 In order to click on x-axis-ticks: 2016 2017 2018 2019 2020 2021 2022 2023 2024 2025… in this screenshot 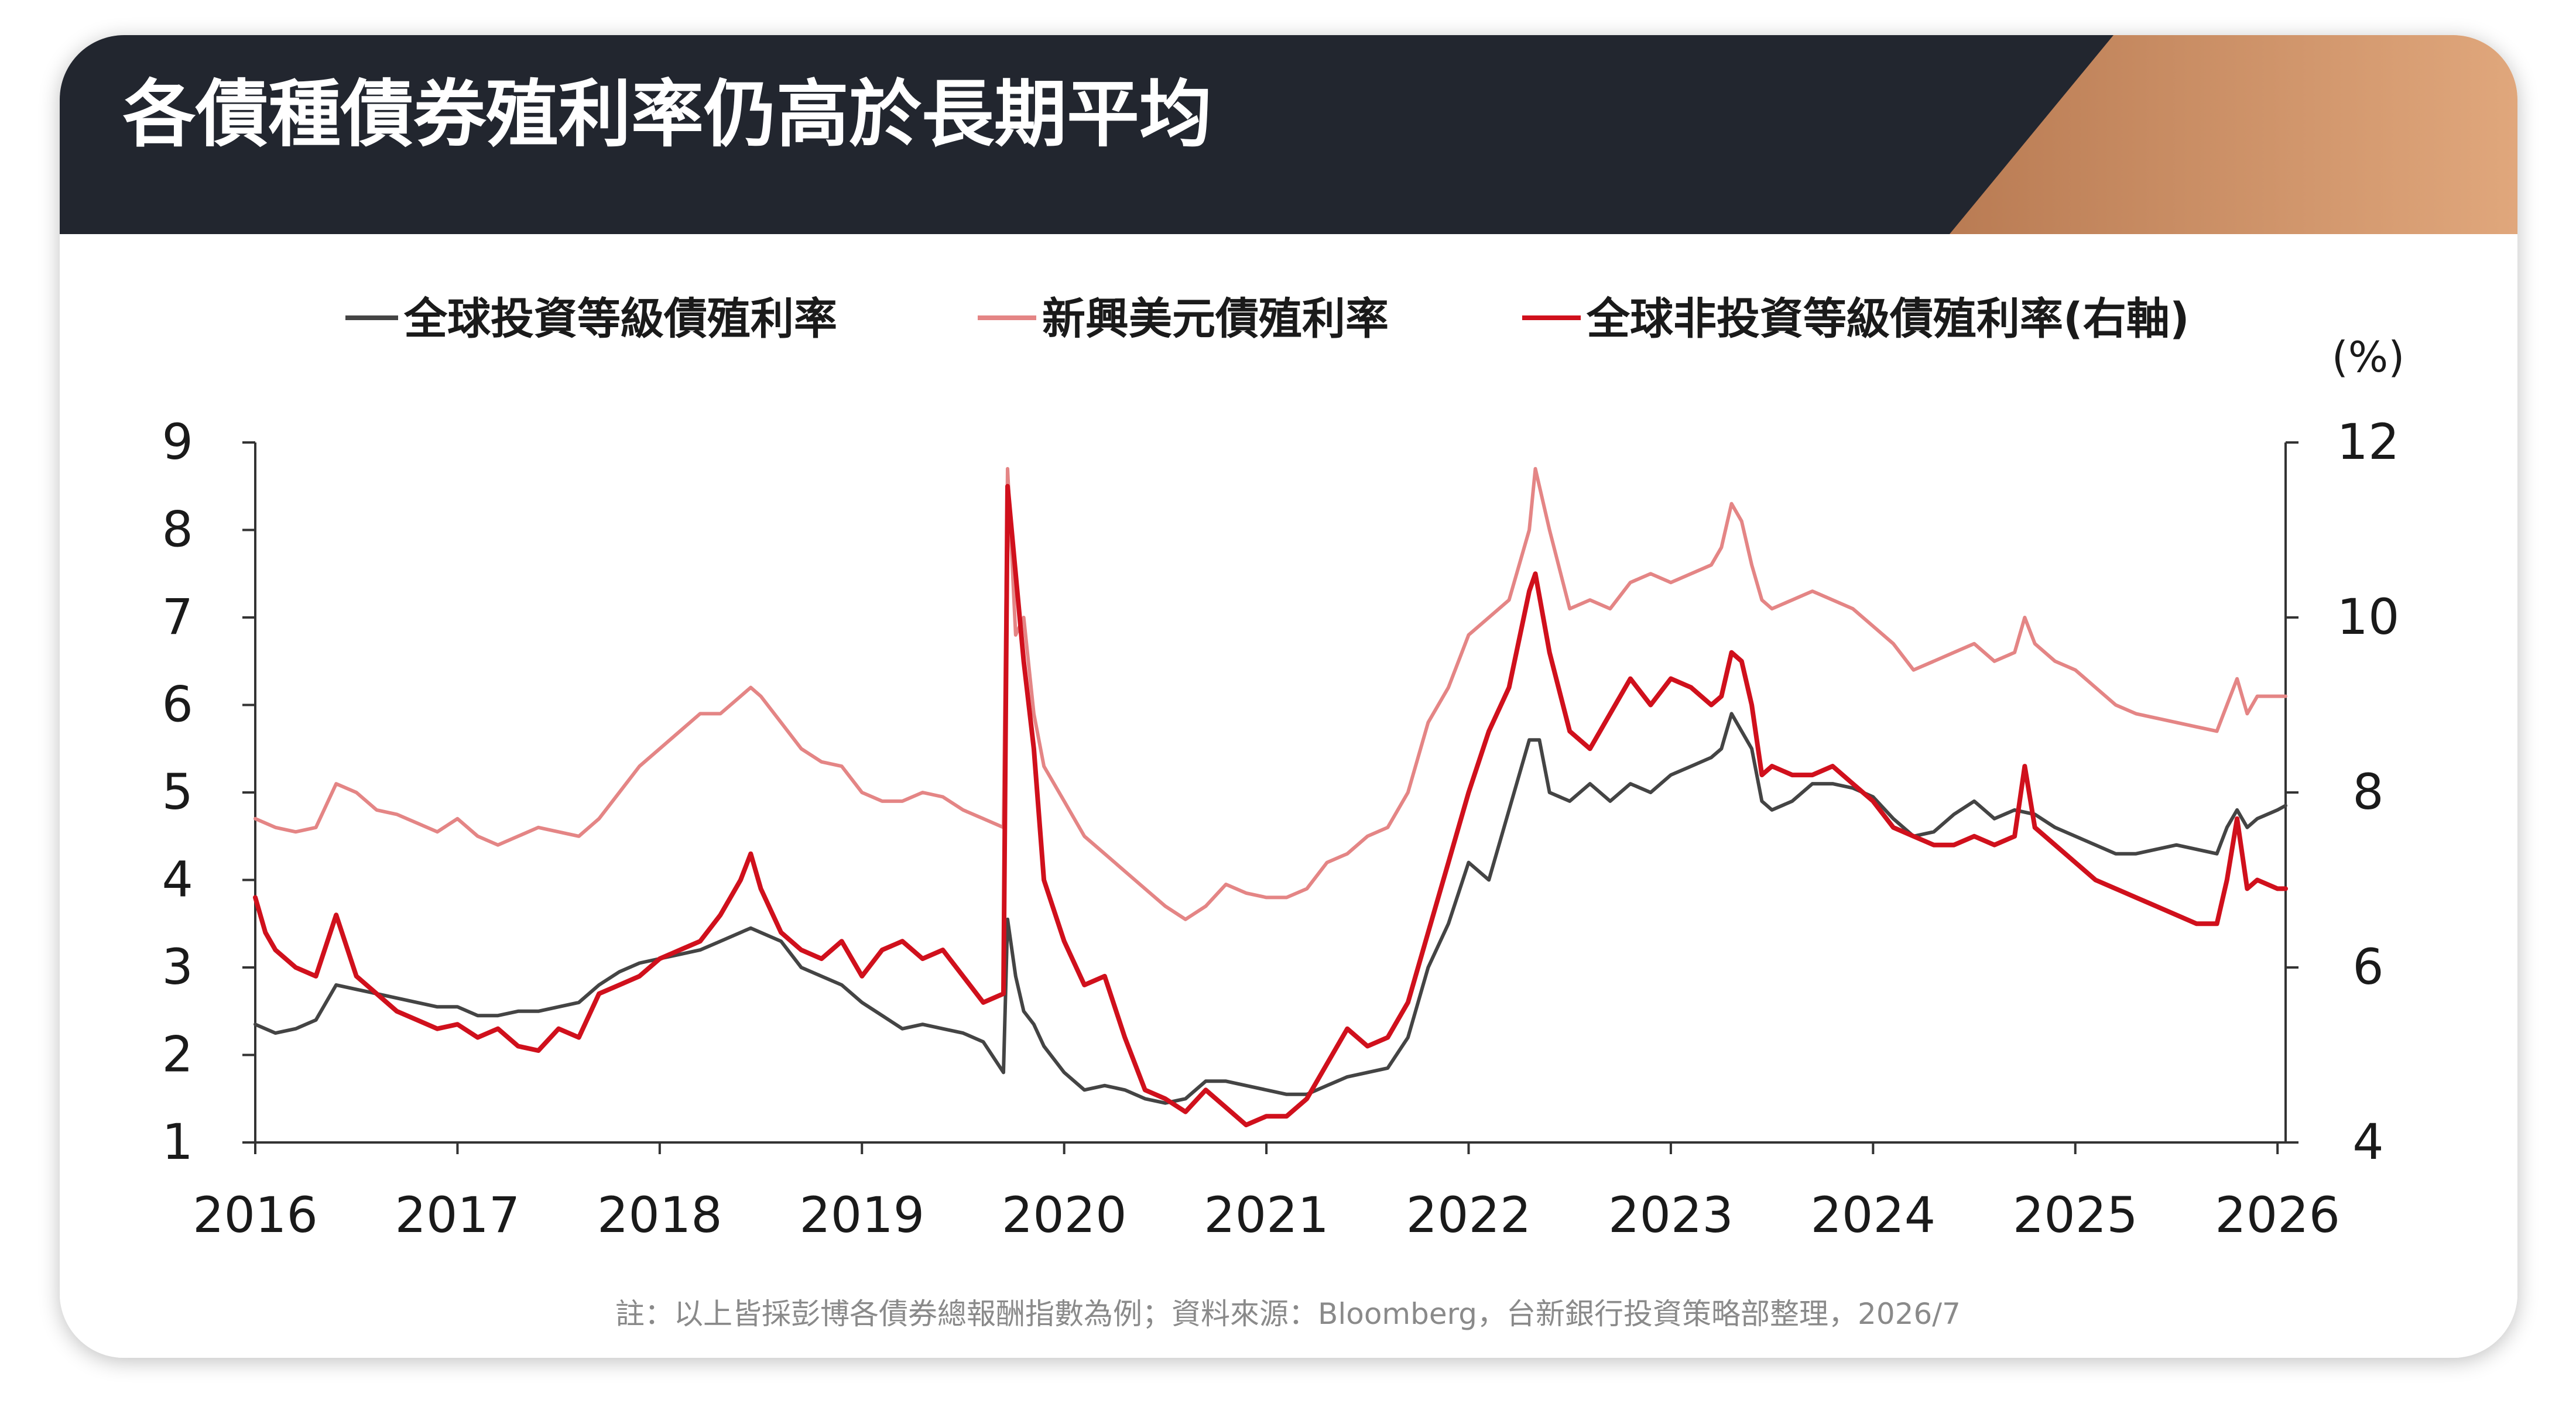, I will do `click(1266, 1193)`.